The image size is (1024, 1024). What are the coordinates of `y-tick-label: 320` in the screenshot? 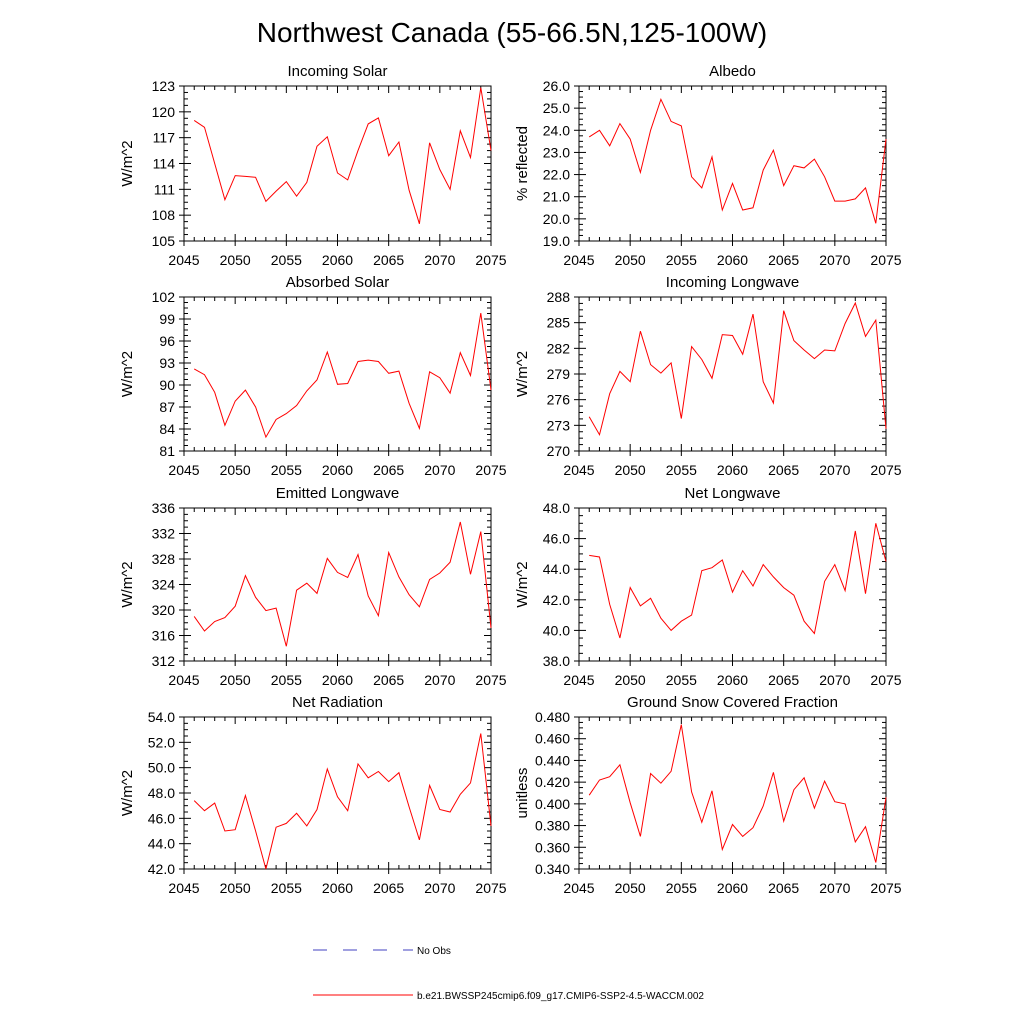 It's located at (164, 610).